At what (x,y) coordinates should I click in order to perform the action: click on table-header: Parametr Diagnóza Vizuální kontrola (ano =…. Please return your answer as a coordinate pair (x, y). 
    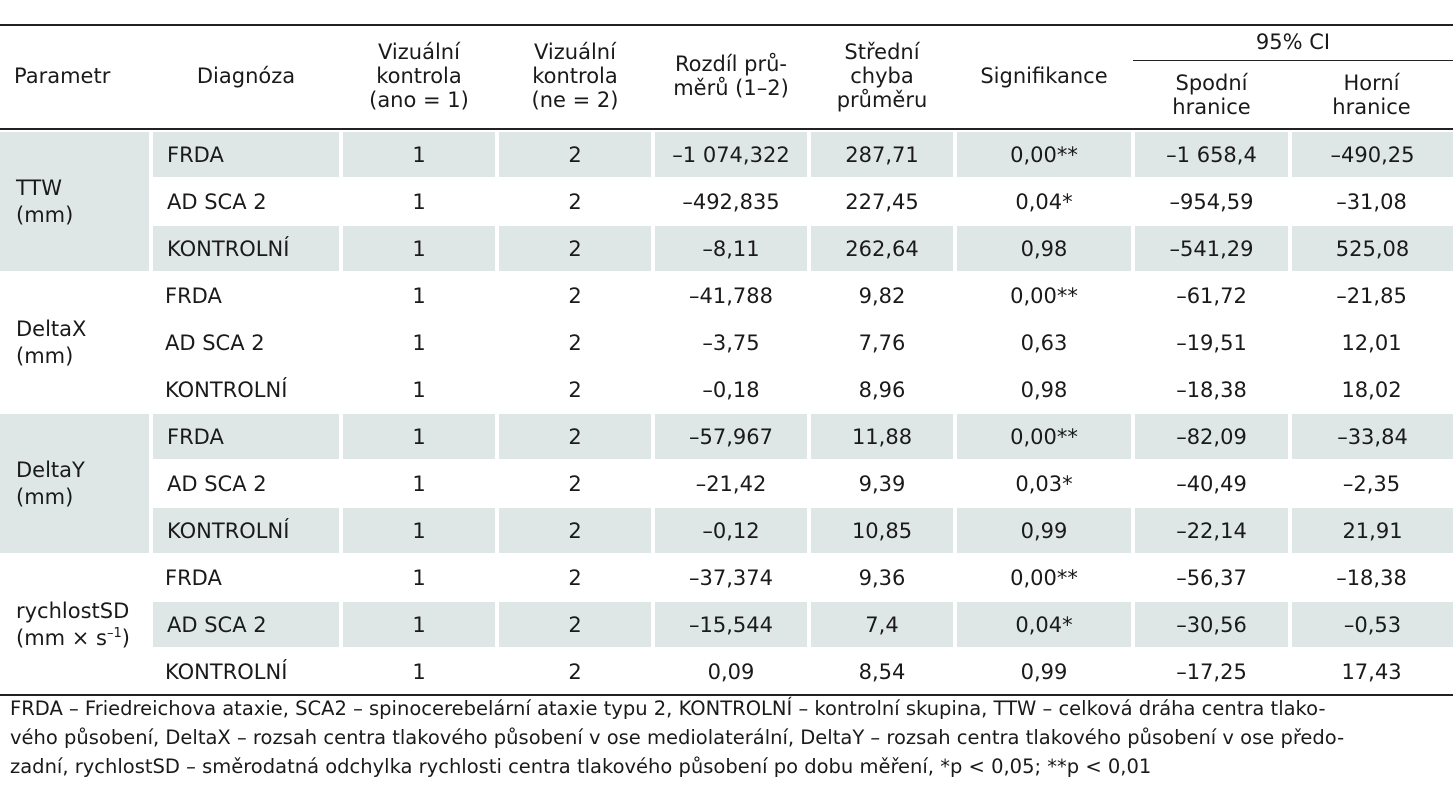
    Looking at the image, I should click on (726, 77).